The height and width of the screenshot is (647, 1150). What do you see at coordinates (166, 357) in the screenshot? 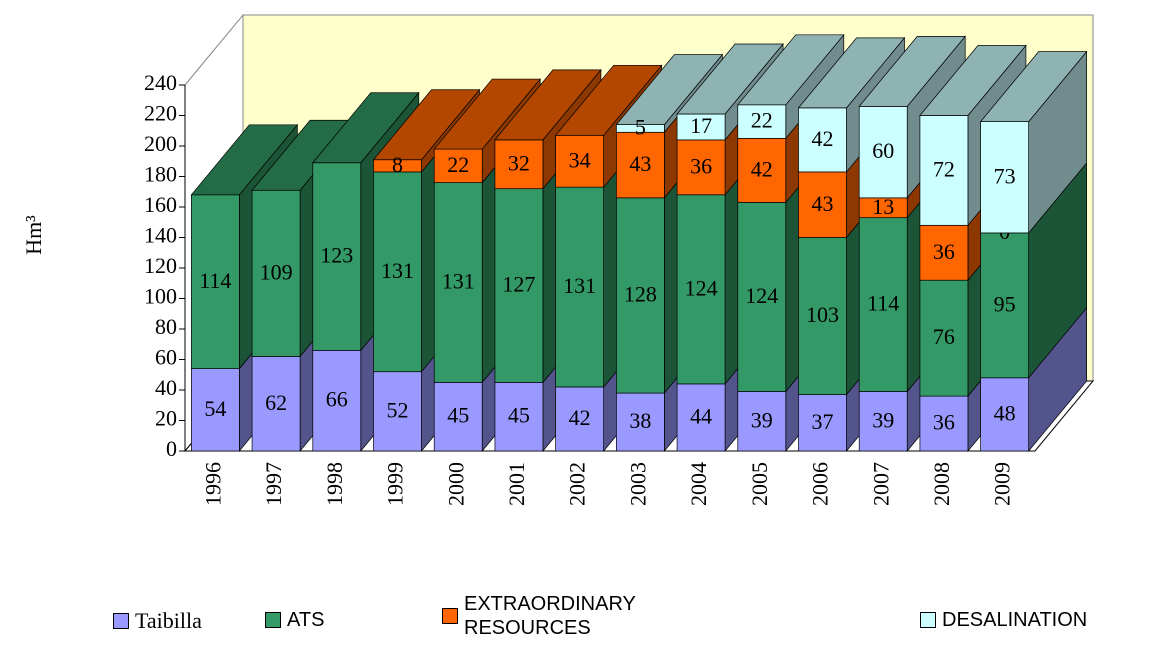
I see `y-tick-label: 60` at bounding box center [166, 357].